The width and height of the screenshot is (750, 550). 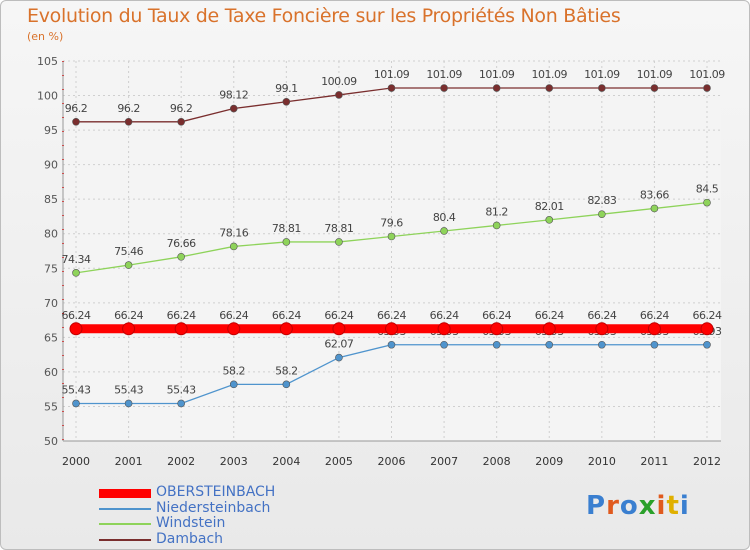 I want to click on legend-label: OBERSTEINBACH, so click(x=216, y=492).